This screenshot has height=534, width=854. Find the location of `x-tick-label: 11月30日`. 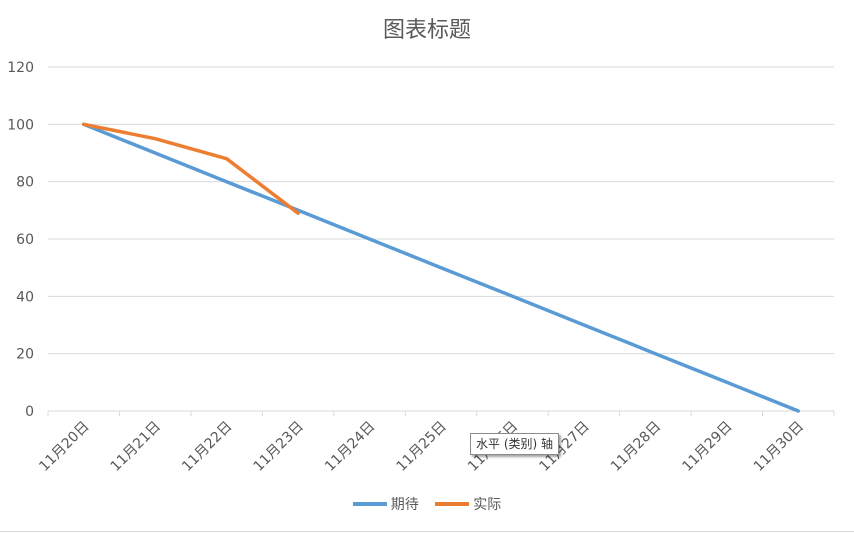

x-tick-label: 11月30日 is located at coordinates (779, 447).